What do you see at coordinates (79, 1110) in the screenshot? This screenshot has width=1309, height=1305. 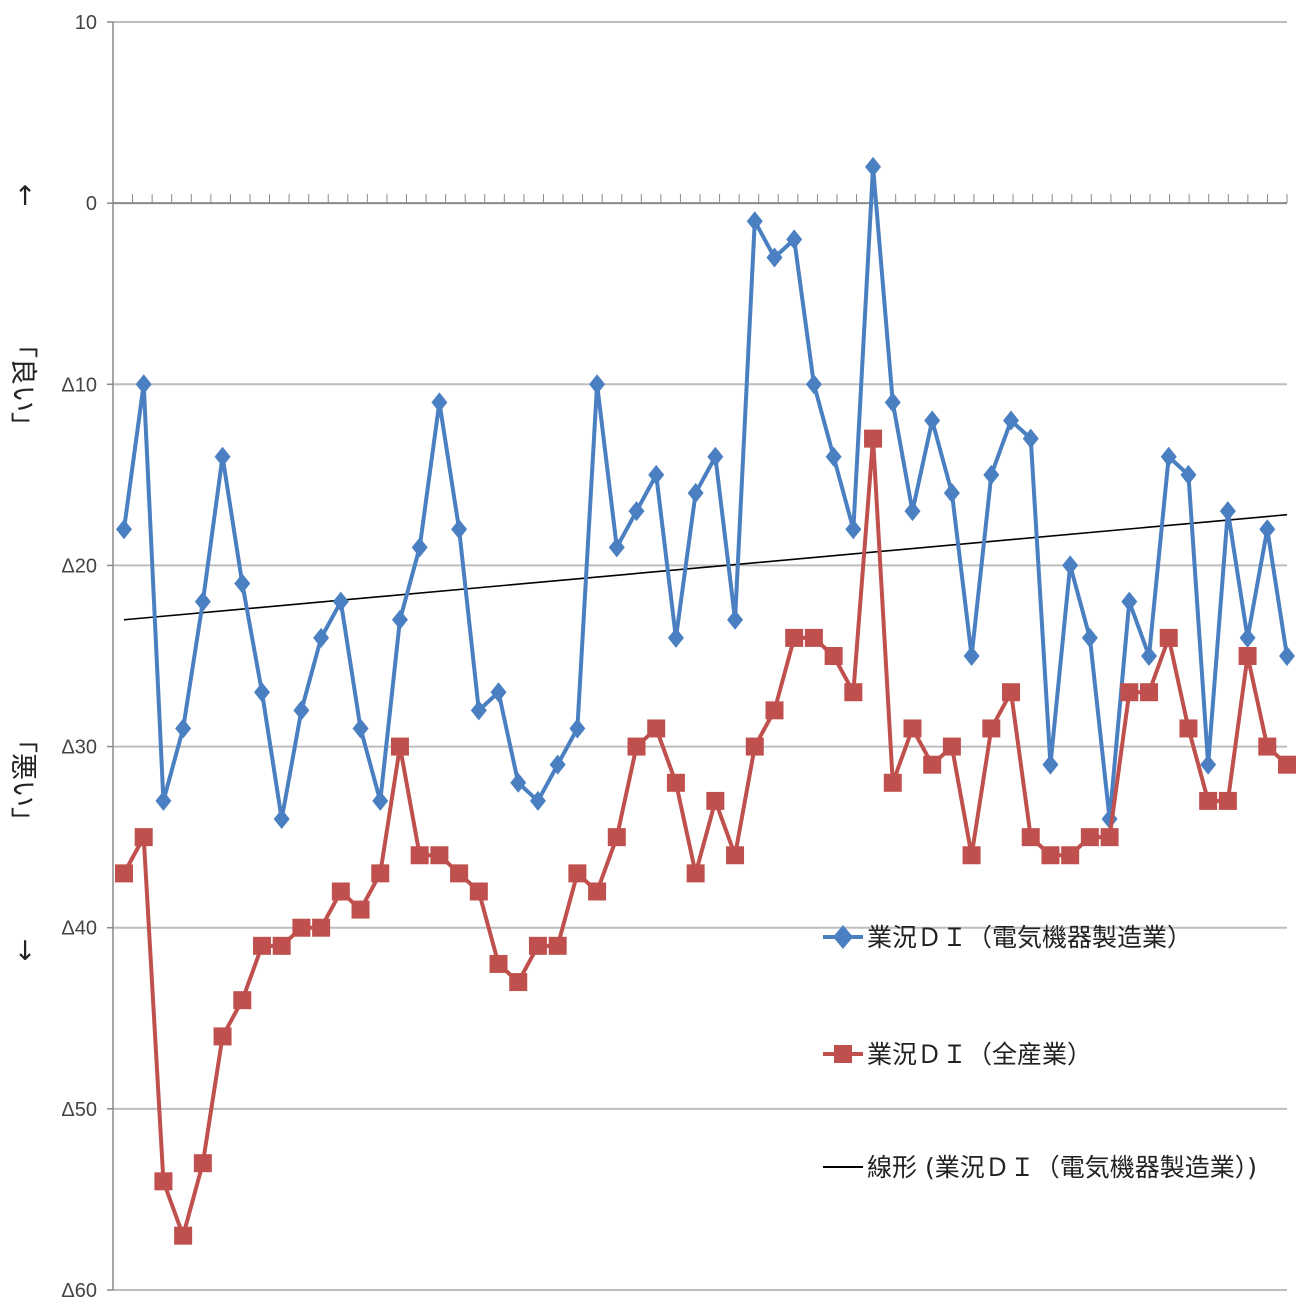 I see `y-tick-label: Δ50` at bounding box center [79, 1110].